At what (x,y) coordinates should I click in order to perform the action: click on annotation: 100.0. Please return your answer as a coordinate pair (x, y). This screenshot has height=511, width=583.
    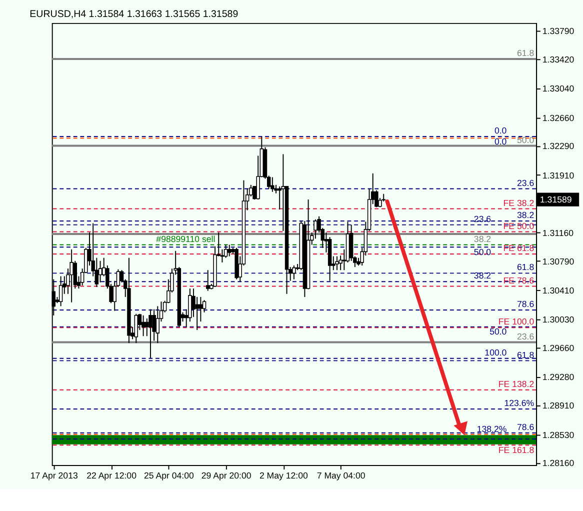
    Looking at the image, I should click on (495, 352).